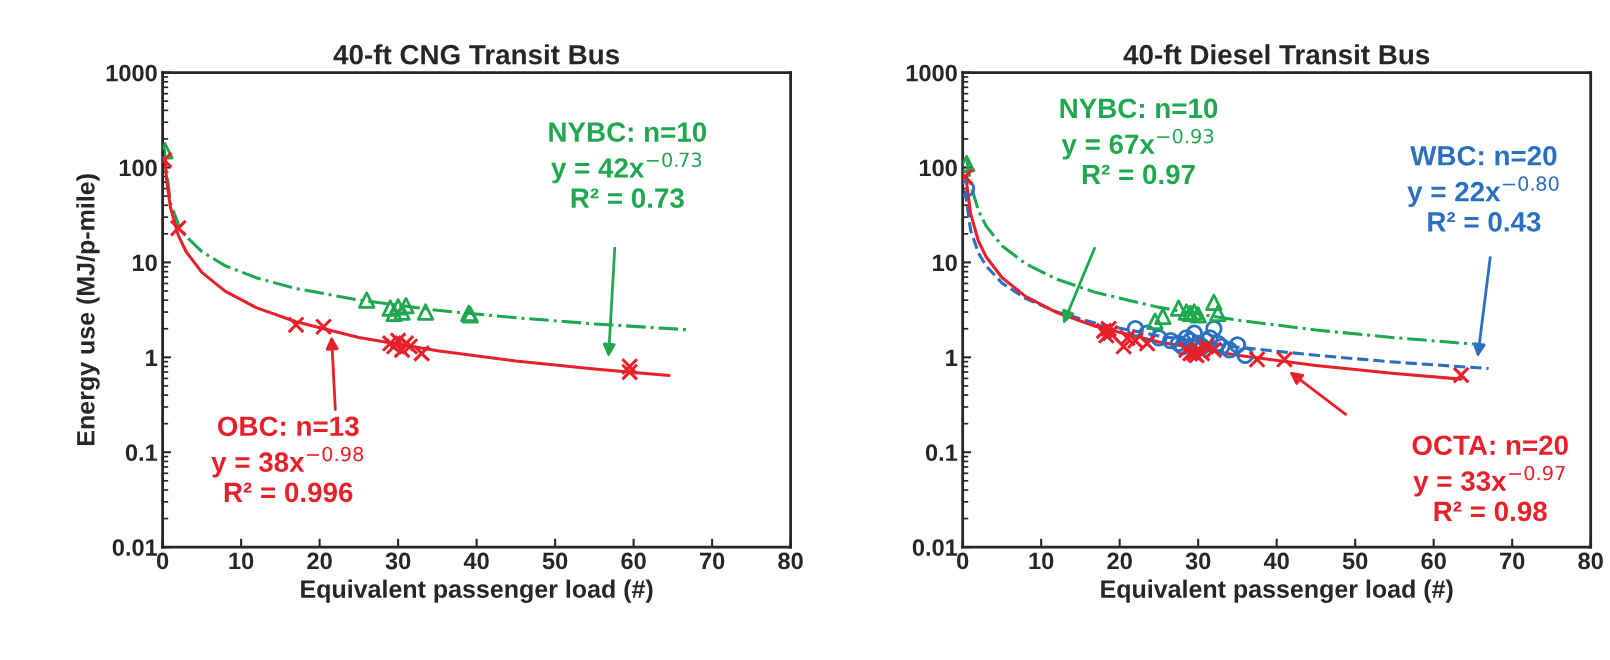 The width and height of the screenshot is (1610, 660). I want to click on annotation: OBC: n=13 y = 38x$^{−0.98}$ R² = 0.996, so click(287, 459).